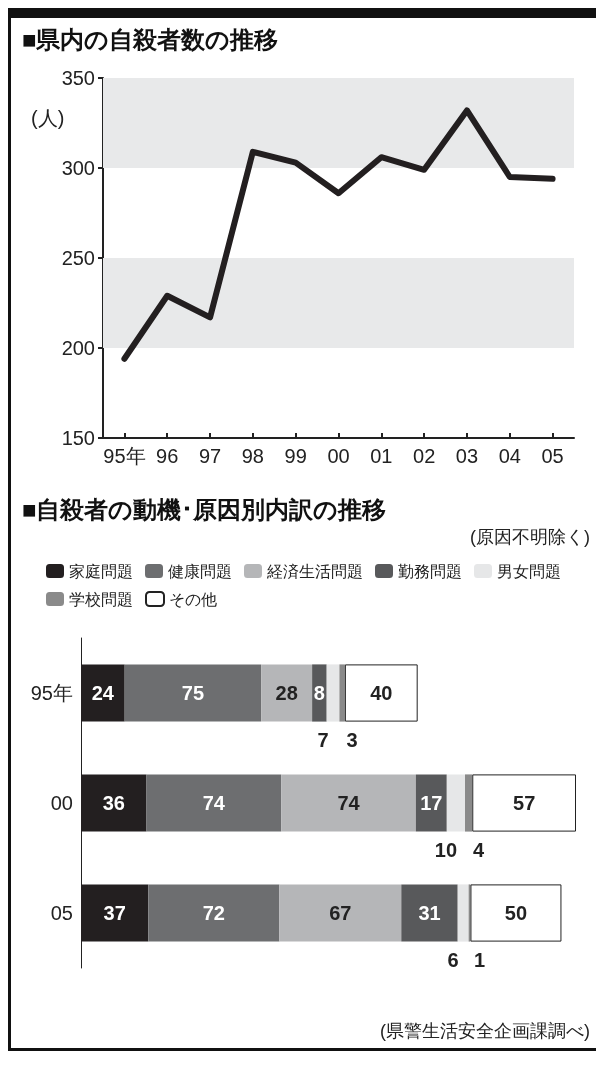 The width and height of the screenshot is (605, 1066). I want to click on legend-label: 勤務問題, so click(430, 571).